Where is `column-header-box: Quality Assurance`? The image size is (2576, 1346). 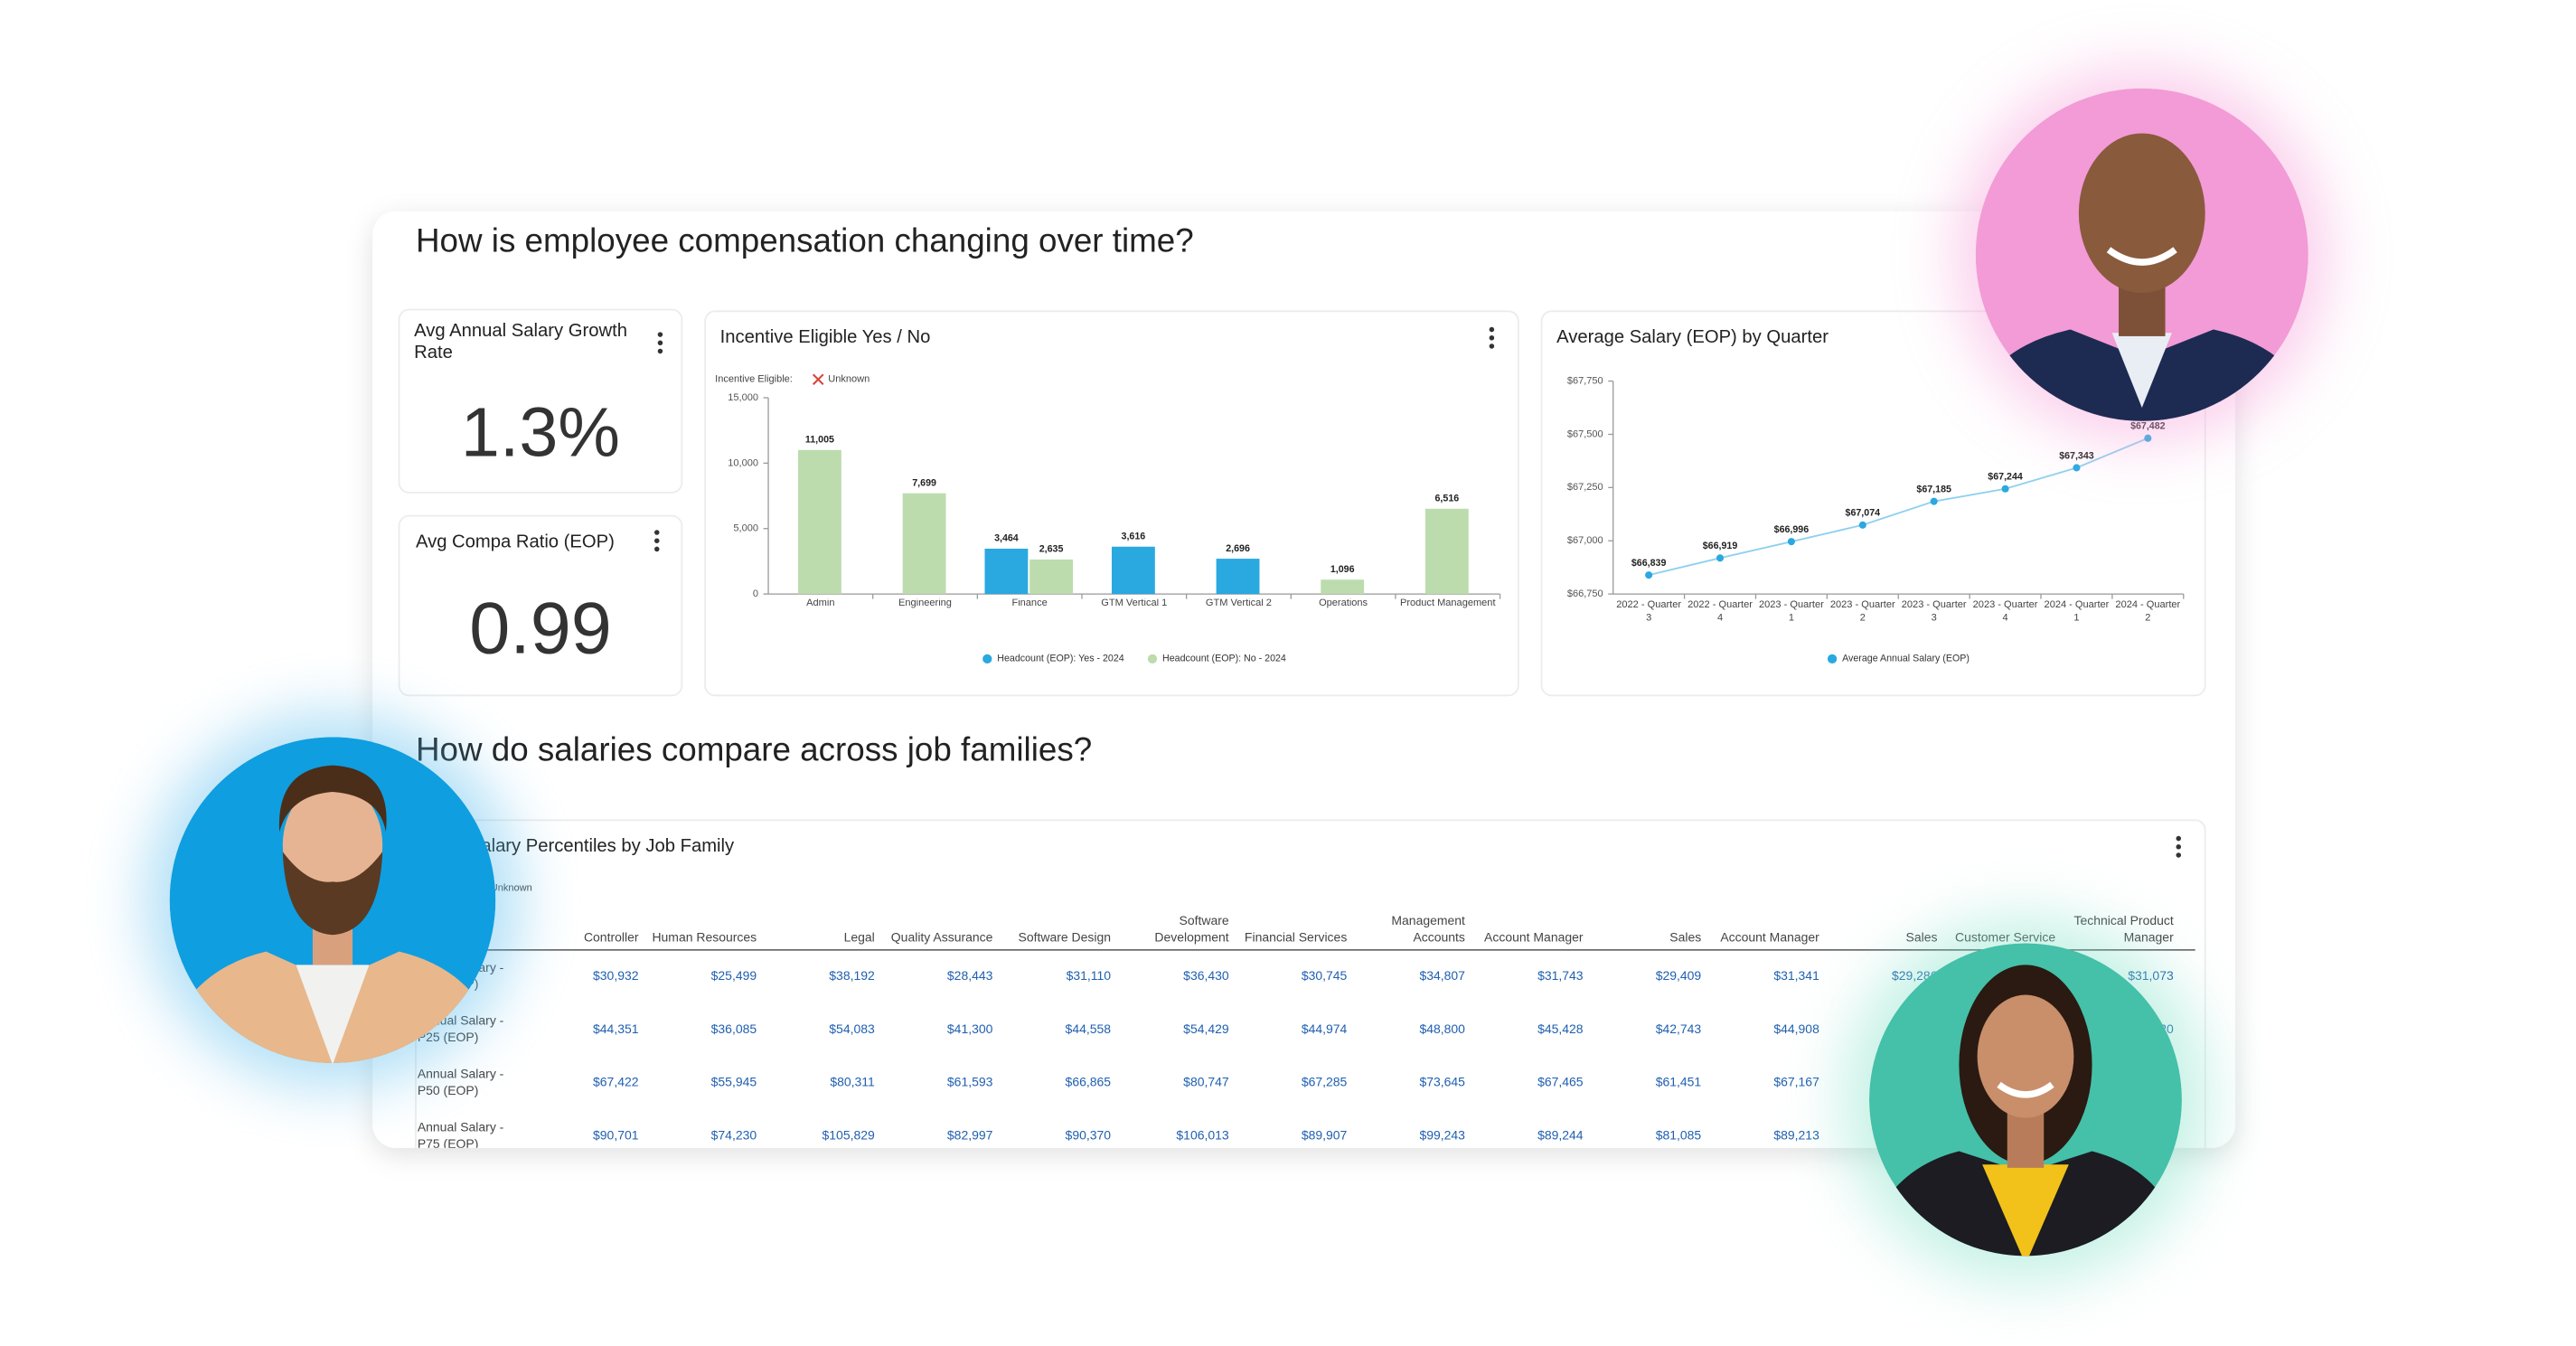
column-header-box: Quality Assurance is located at coordinates (942, 938).